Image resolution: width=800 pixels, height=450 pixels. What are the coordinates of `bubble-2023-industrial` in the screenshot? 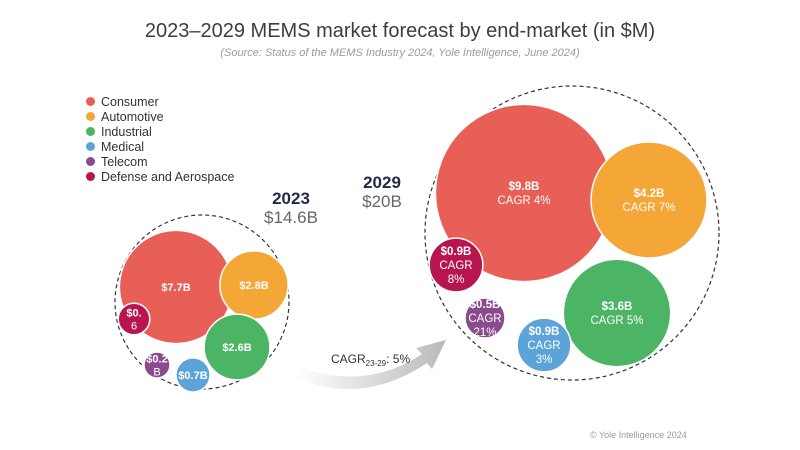 It's located at (237, 347).